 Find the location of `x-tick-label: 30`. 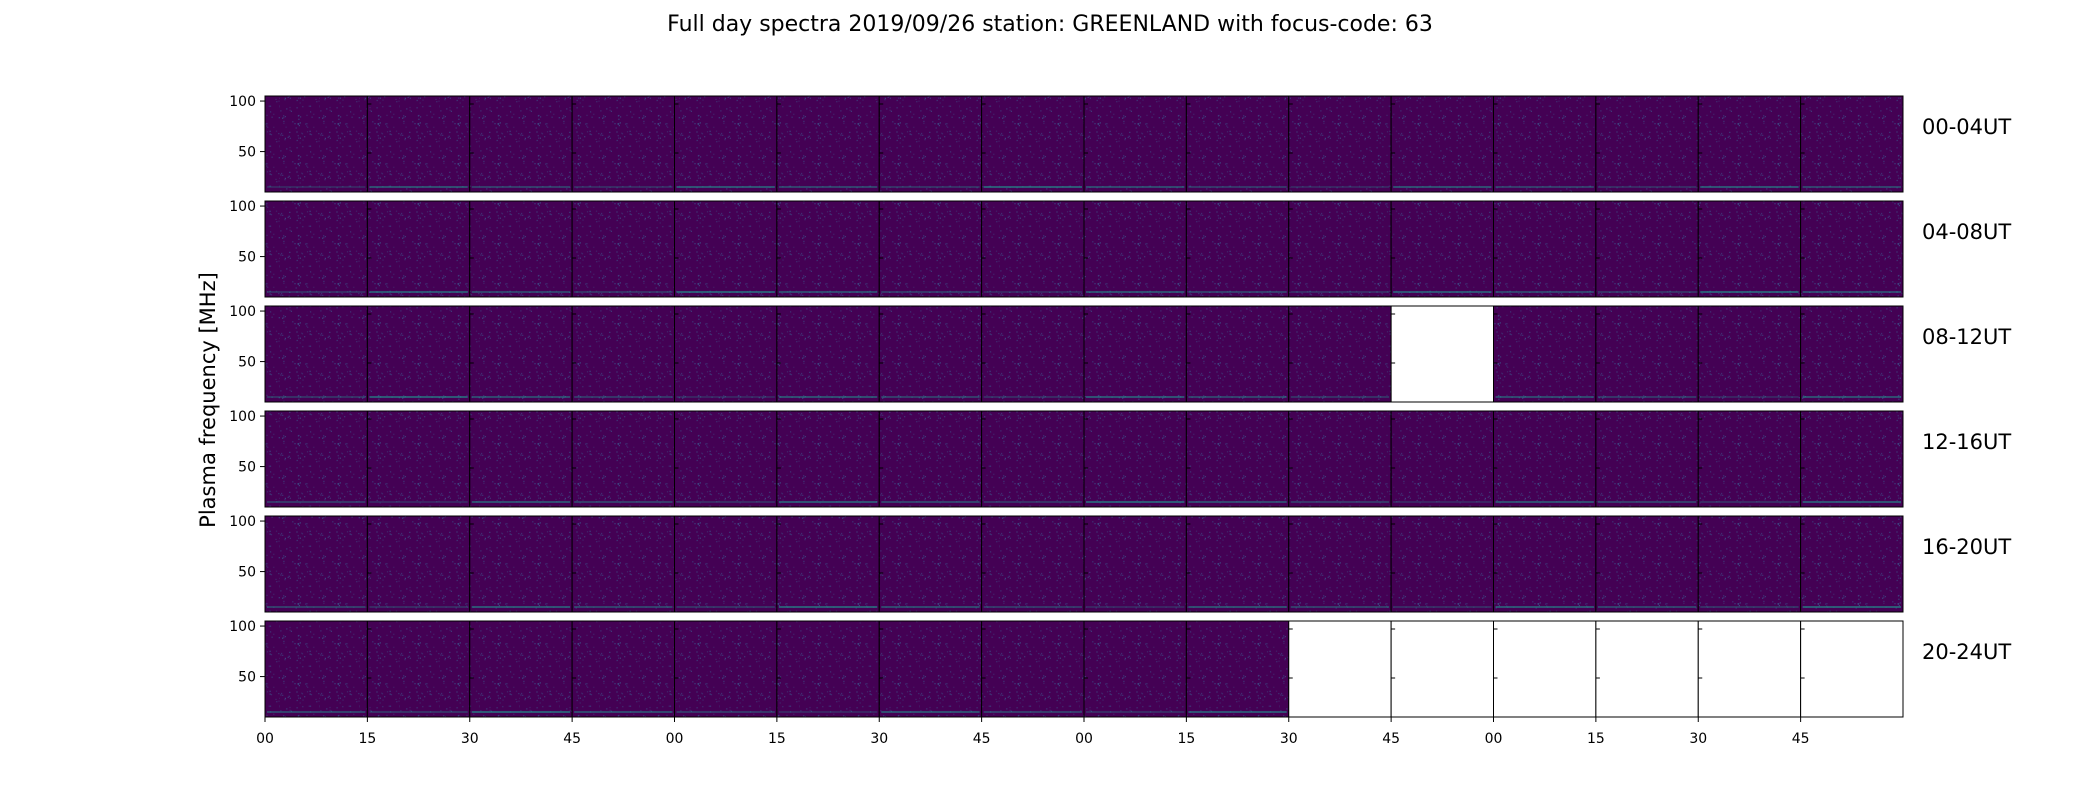

x-tick-label: 30 is located at coordinates (1698, 739).